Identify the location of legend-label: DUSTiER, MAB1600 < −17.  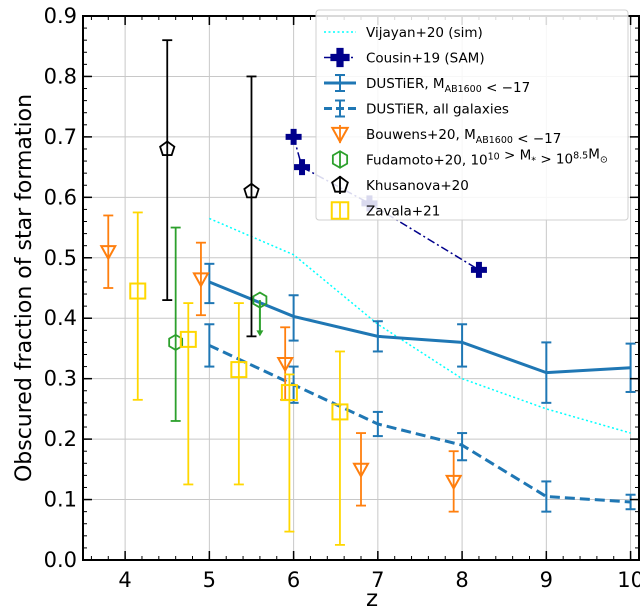
(448, 86).